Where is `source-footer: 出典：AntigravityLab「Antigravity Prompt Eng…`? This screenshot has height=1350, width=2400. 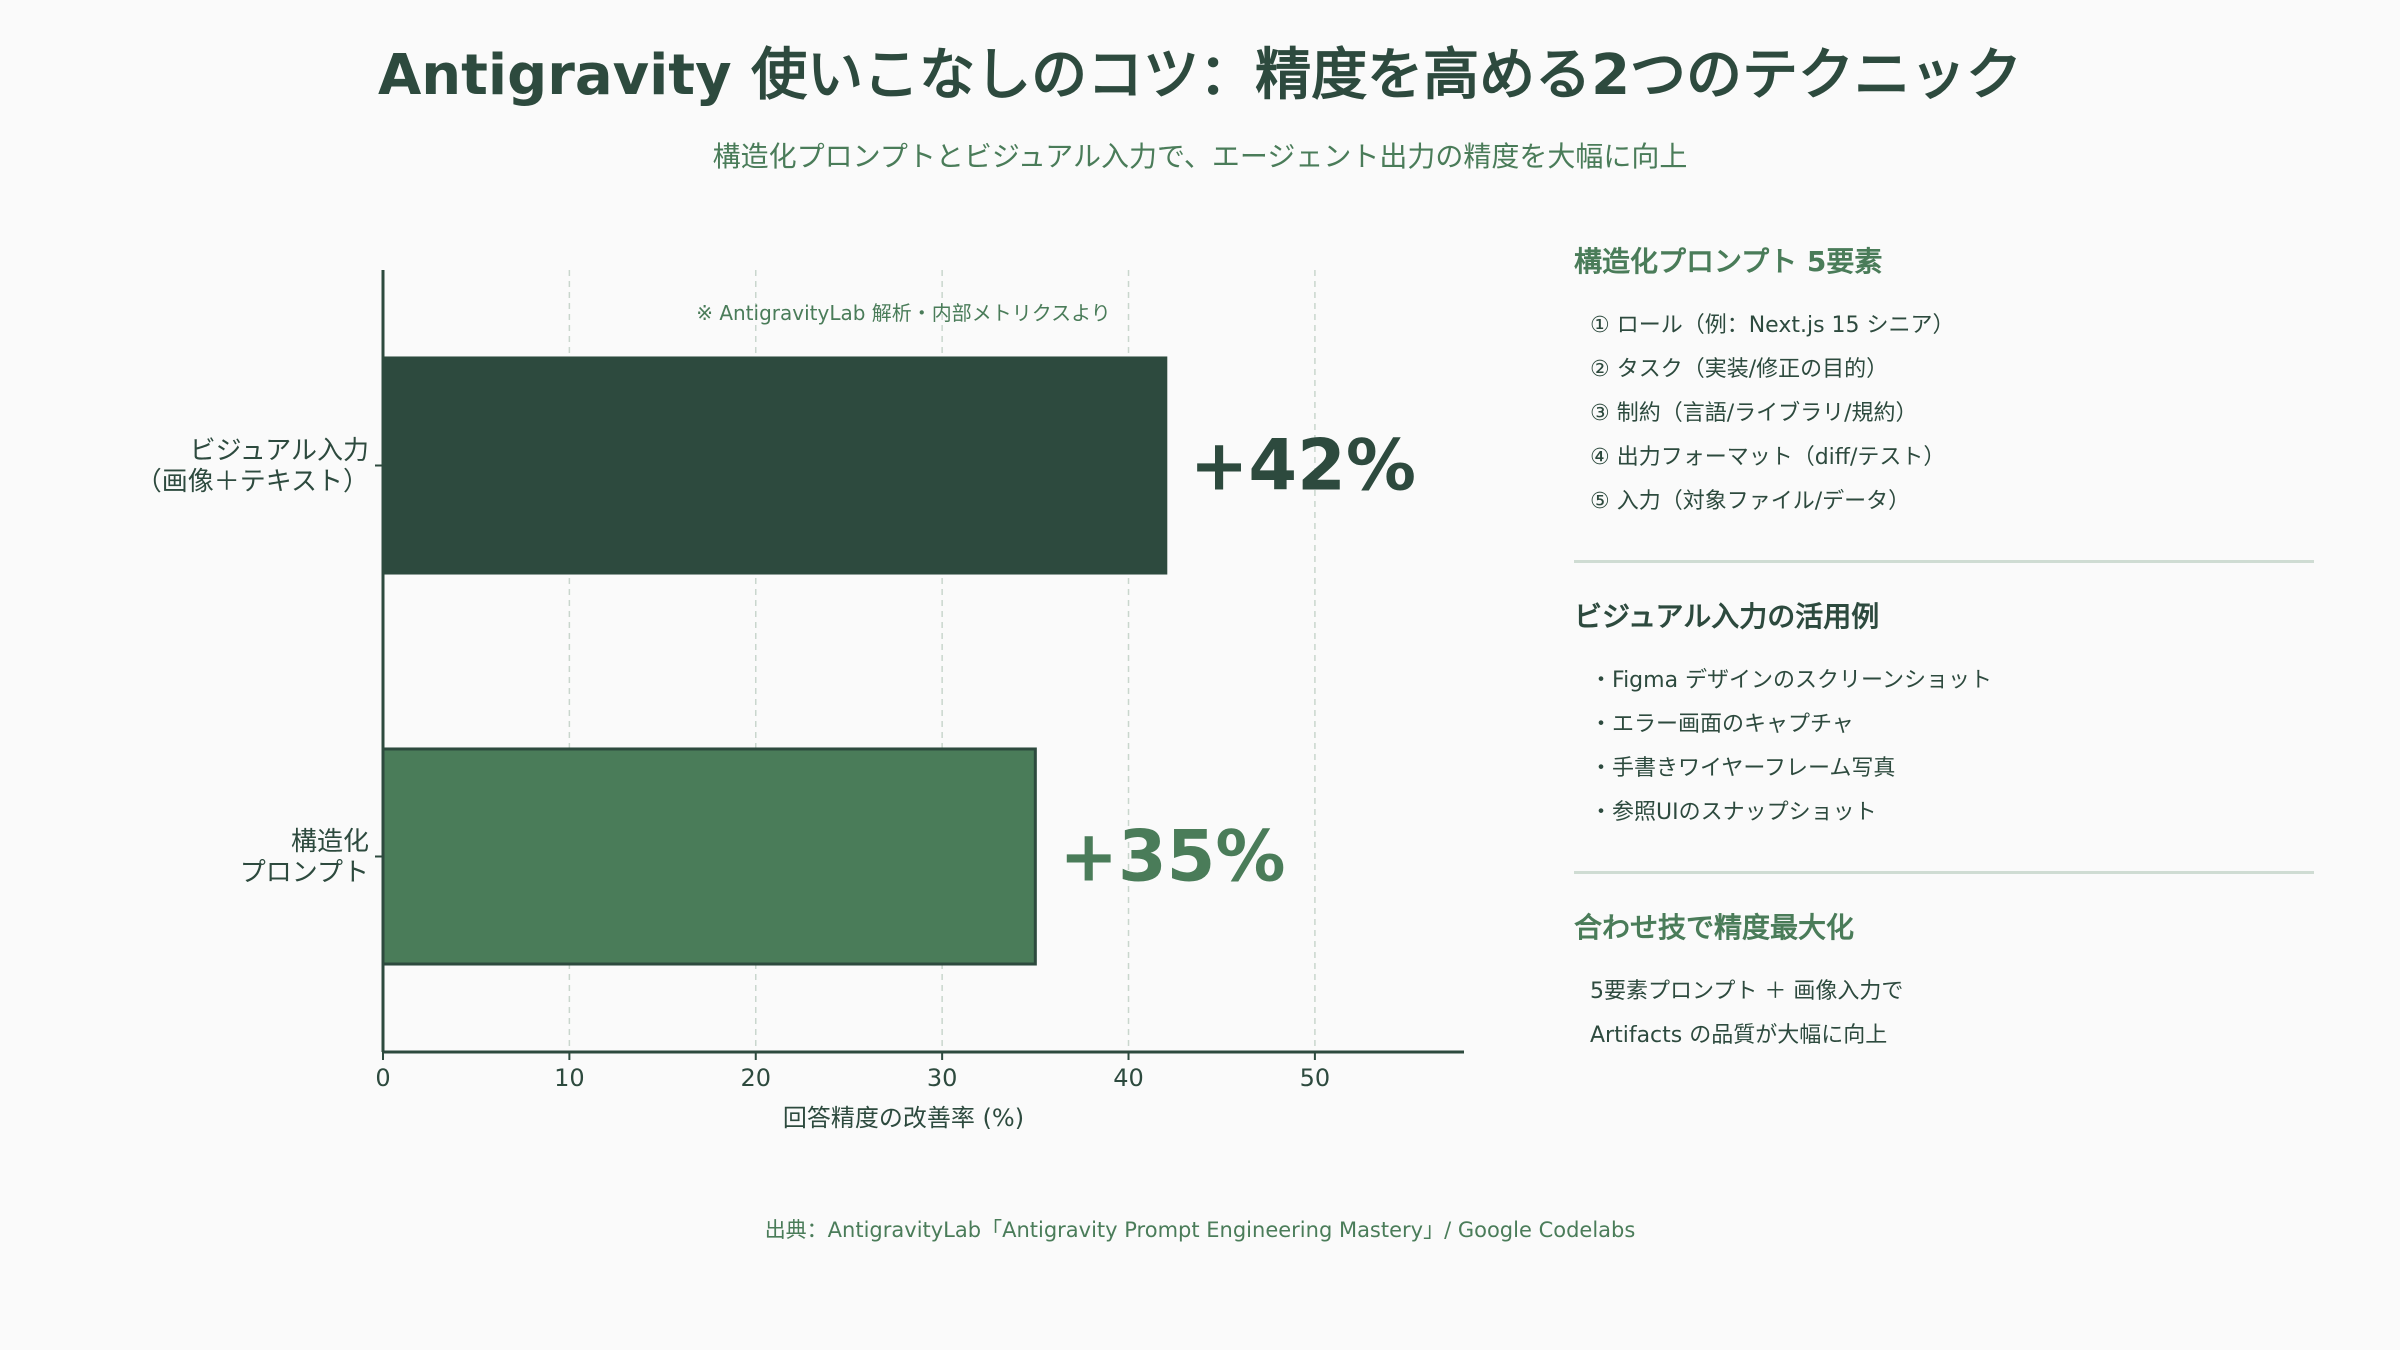
source-footer: 出典：AntigravityLab「Antigravity Prompt Eng… is located at coordinates (1200, 1230).